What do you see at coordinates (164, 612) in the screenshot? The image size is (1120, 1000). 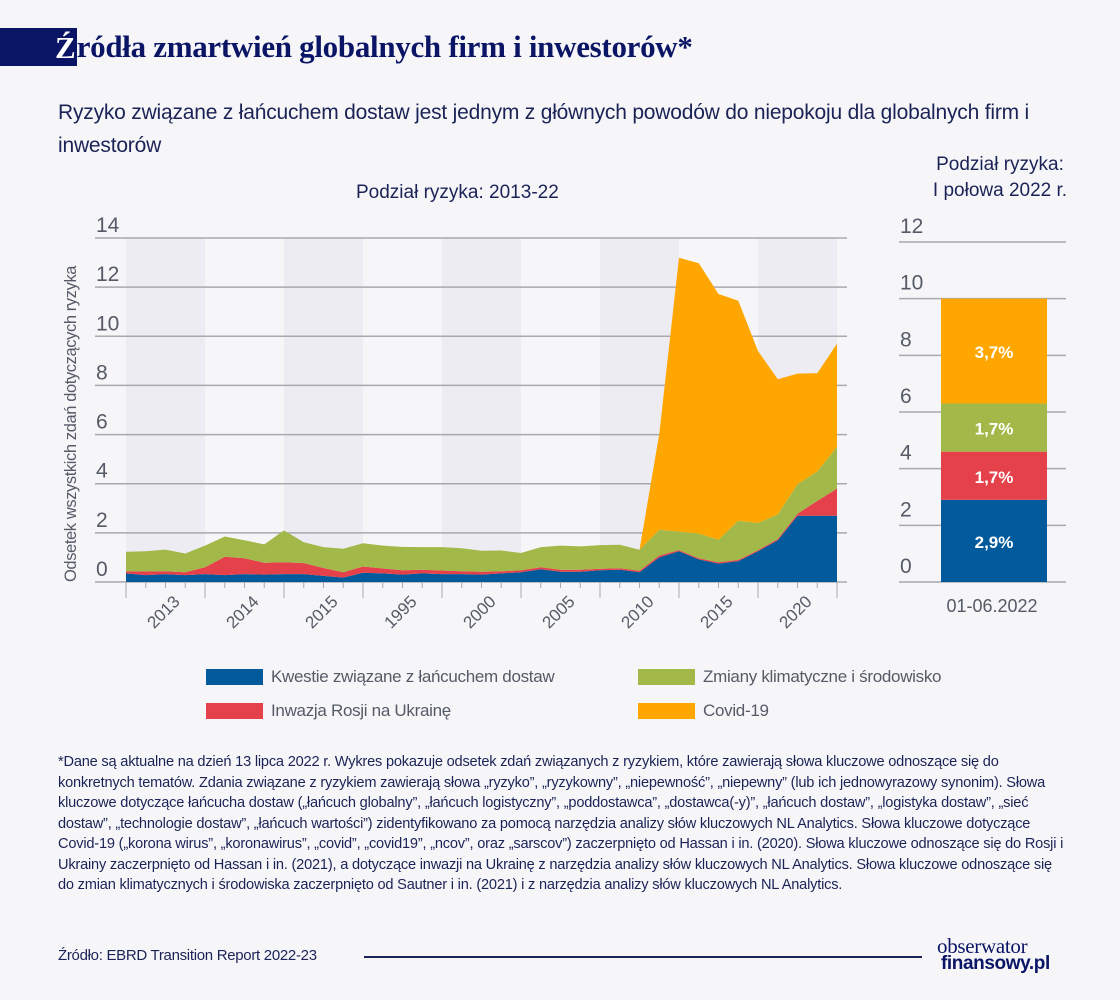 I see `x-tick-label: 2013` at bounding box center [164, 612].